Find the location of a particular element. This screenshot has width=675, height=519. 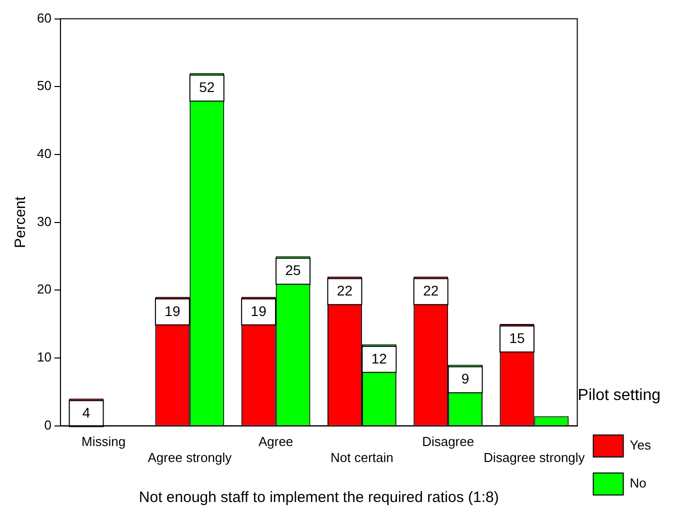

data-label: 15 is located at coordinates (517, 338).